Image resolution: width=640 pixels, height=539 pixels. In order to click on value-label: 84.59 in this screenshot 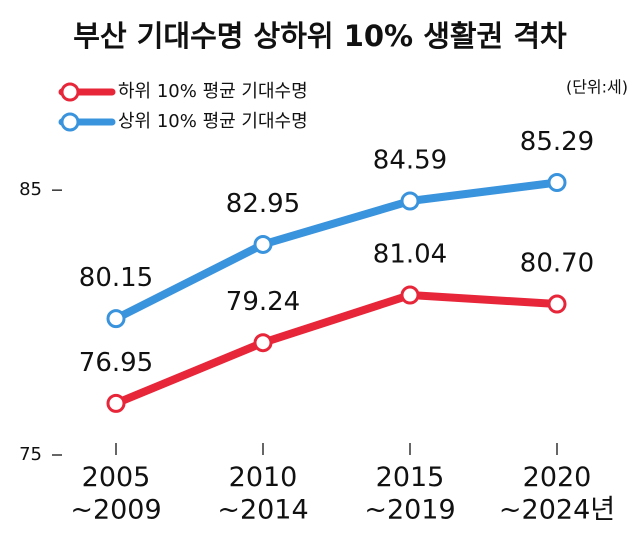, I will do `click(410, 161)`.